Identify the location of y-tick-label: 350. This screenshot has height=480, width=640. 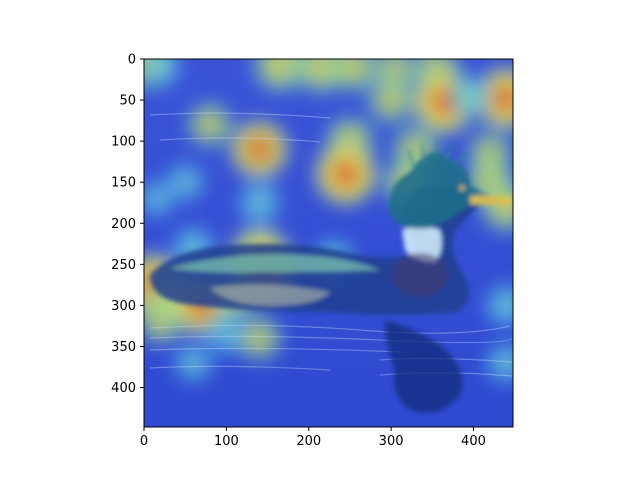
(123, 347).